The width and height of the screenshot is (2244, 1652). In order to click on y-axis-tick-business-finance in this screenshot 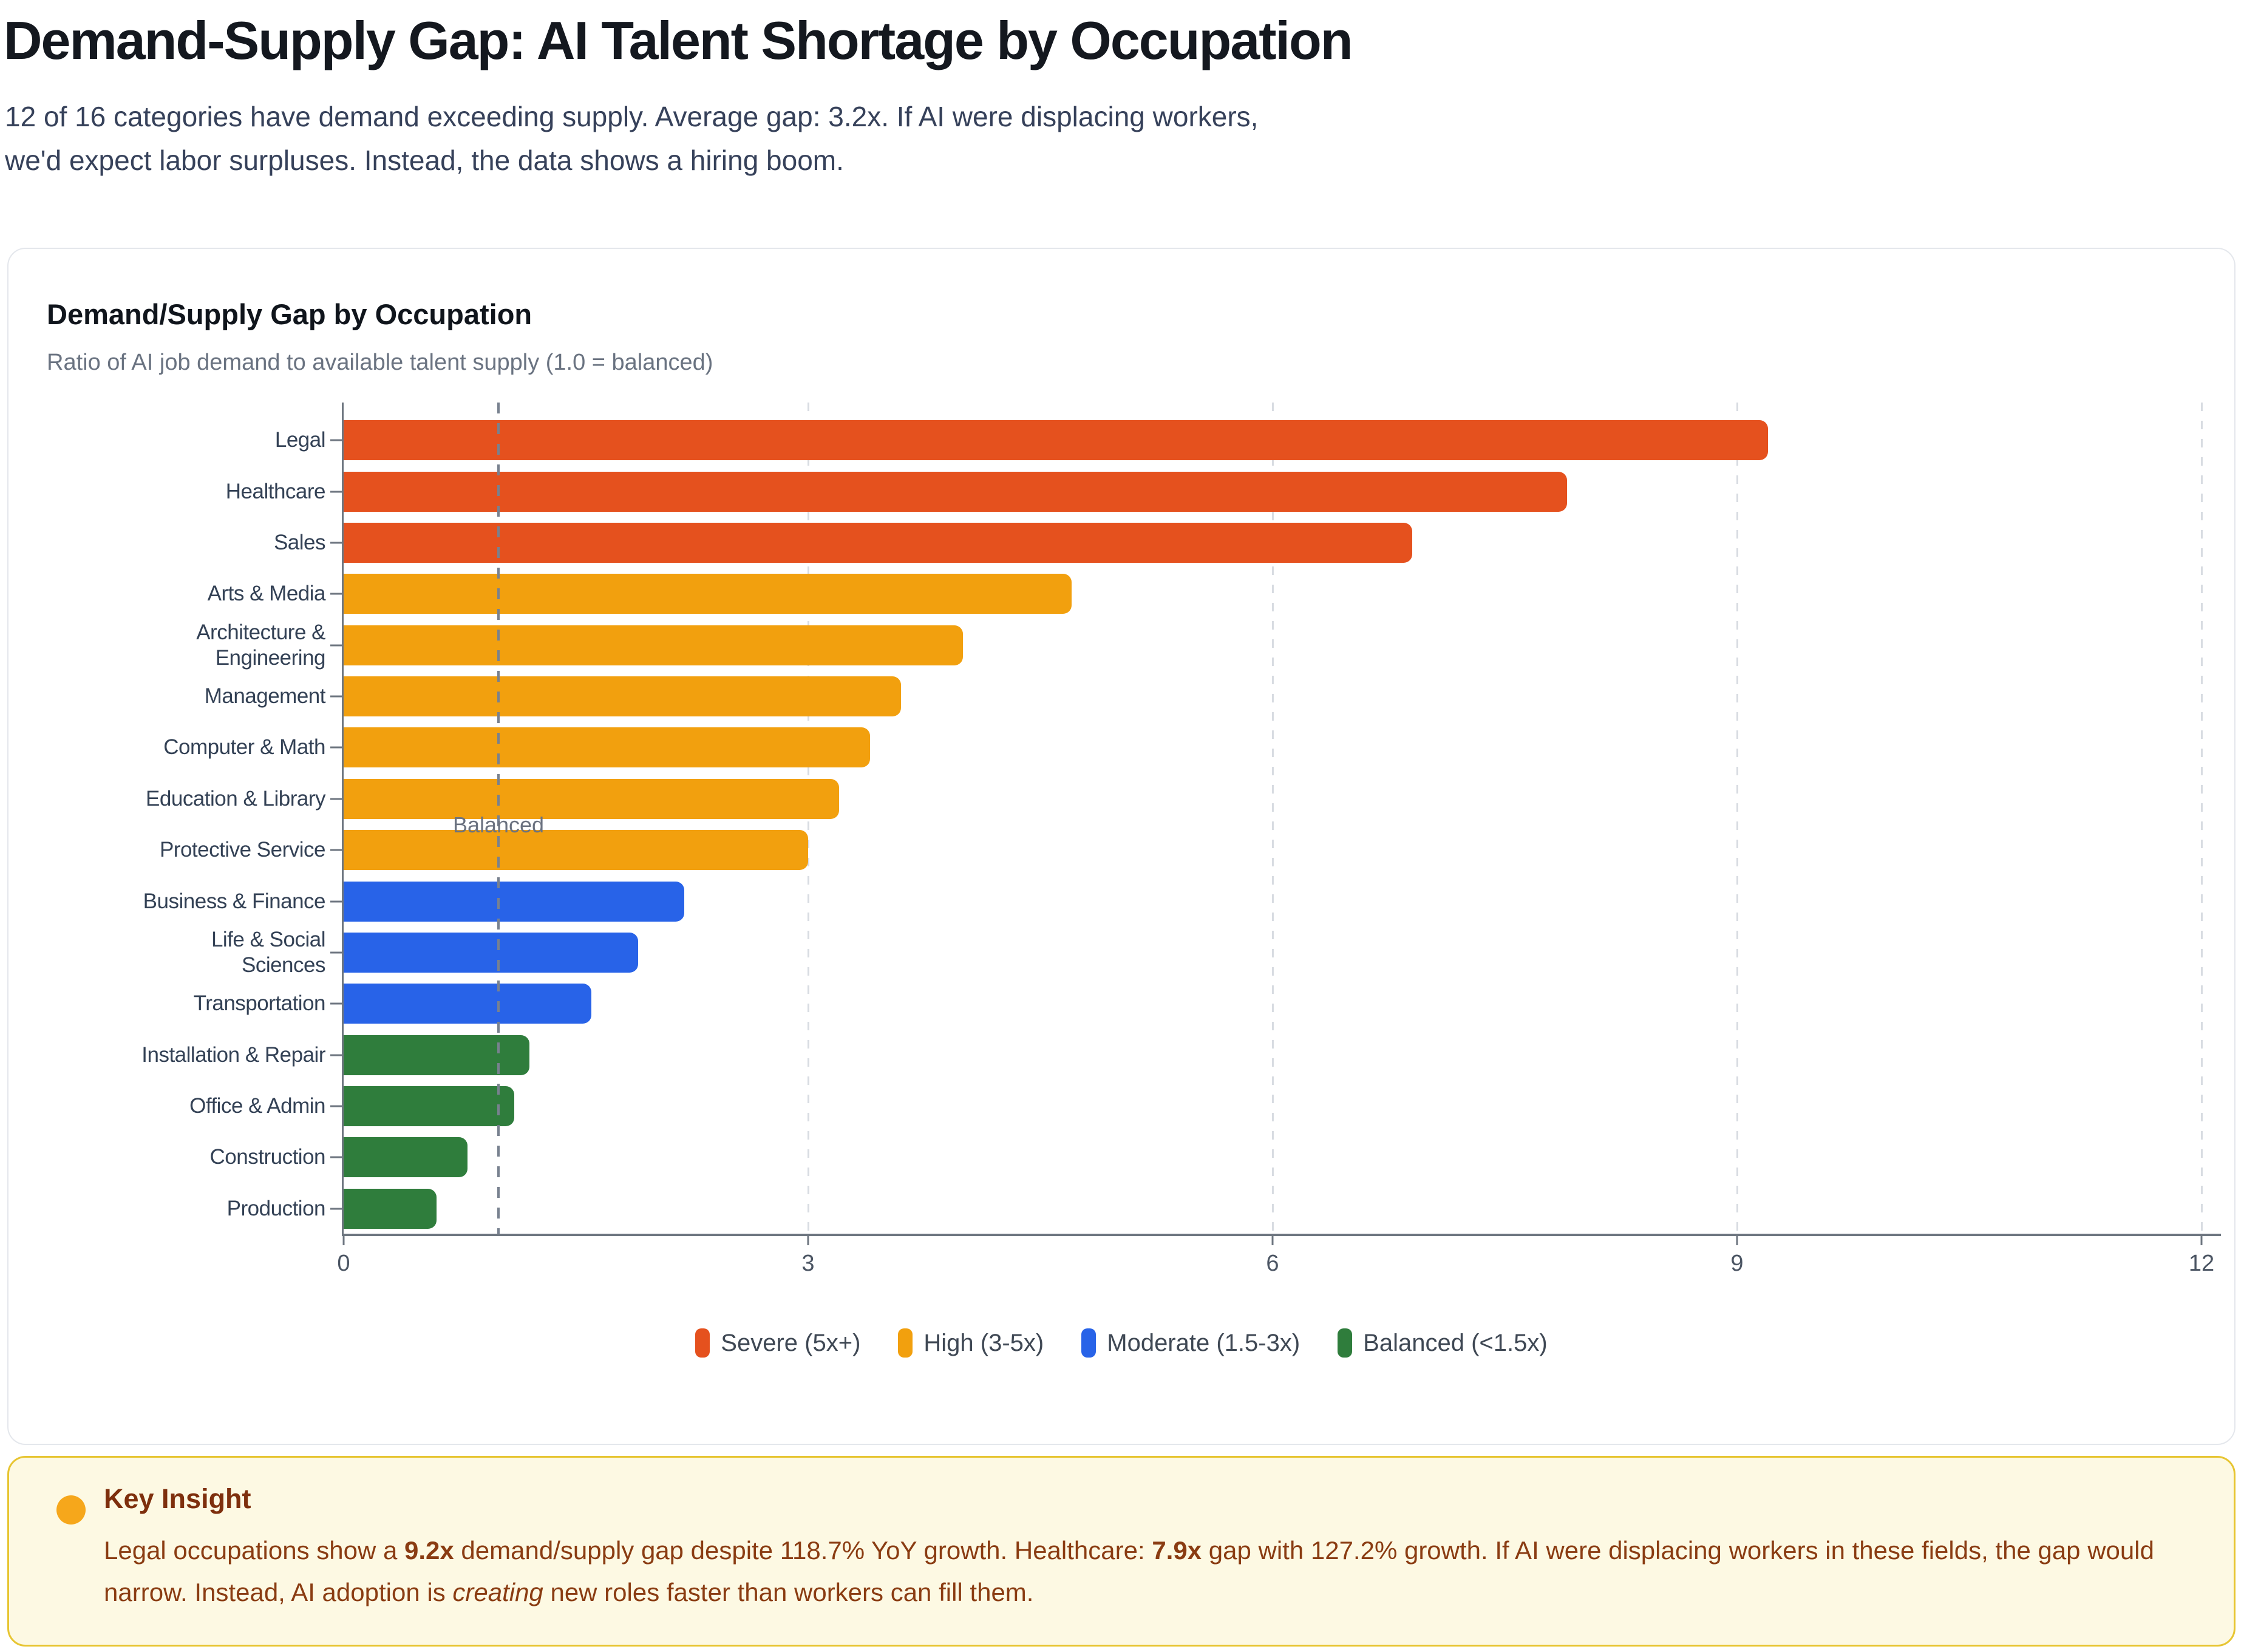, I will do `click(336, 901)`.